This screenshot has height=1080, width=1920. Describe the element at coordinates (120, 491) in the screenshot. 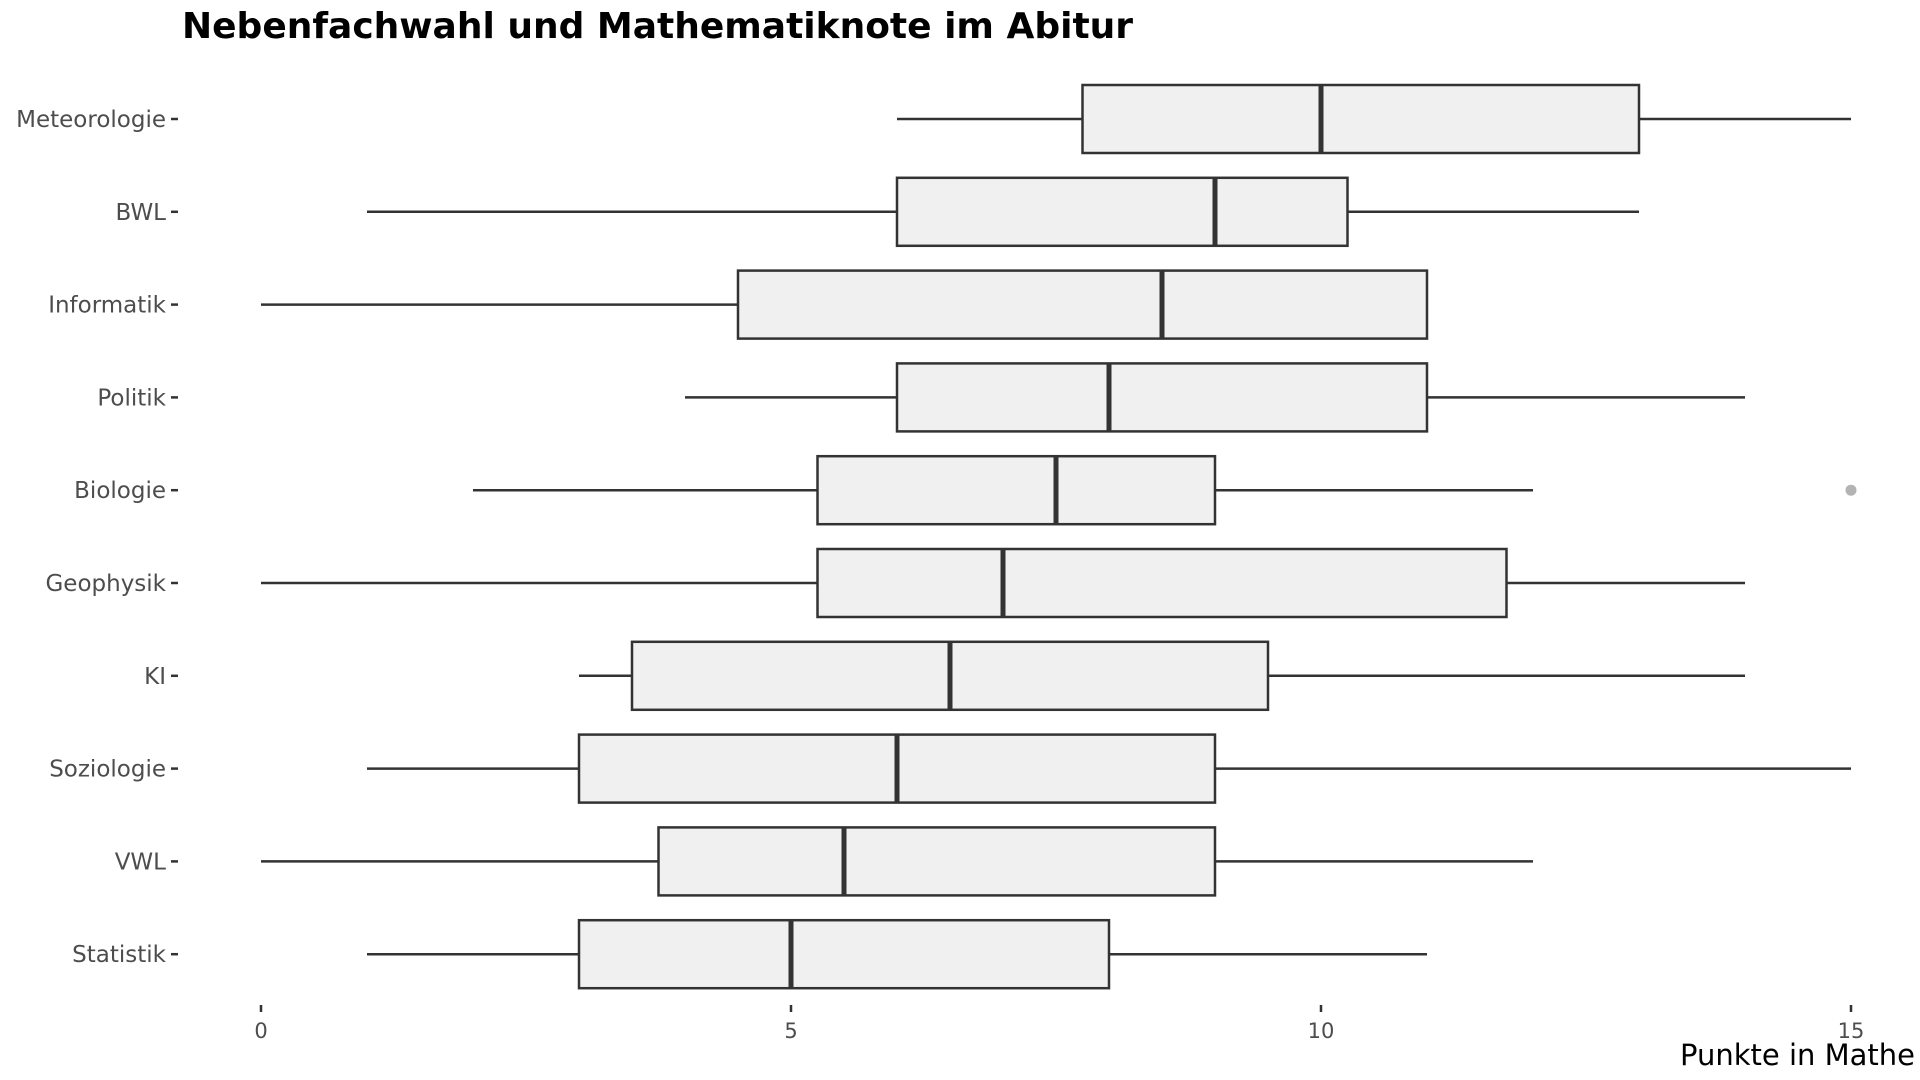

I see `y-tick-label-biologie: Biologie` at that location.